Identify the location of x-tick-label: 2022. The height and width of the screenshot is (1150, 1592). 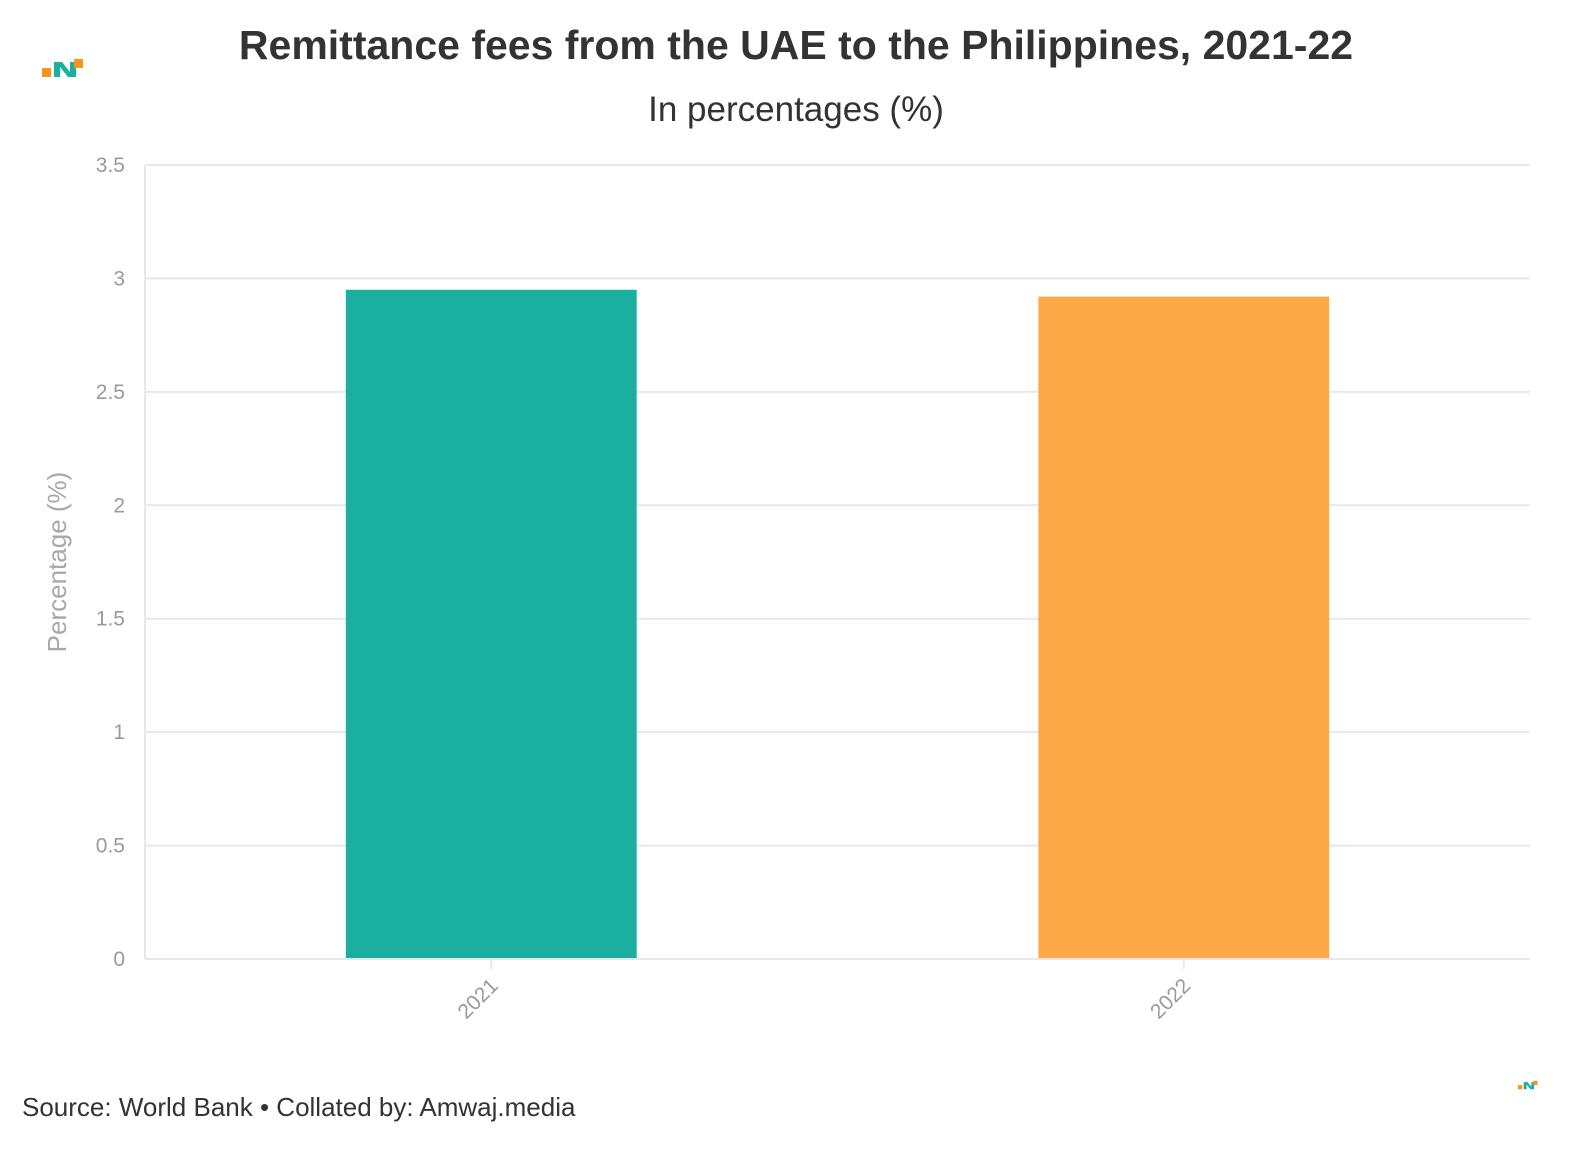
(1170, 998).